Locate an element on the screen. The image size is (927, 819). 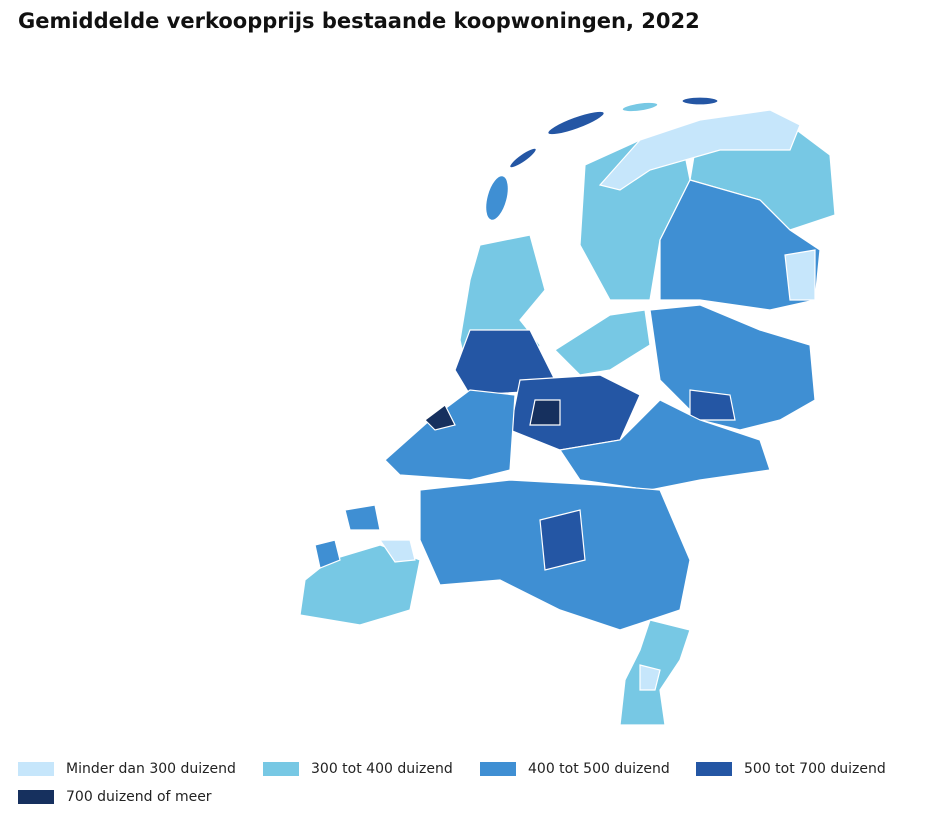
legend-label: 500 tot 700 duizend is located at coordinates (815, 769).